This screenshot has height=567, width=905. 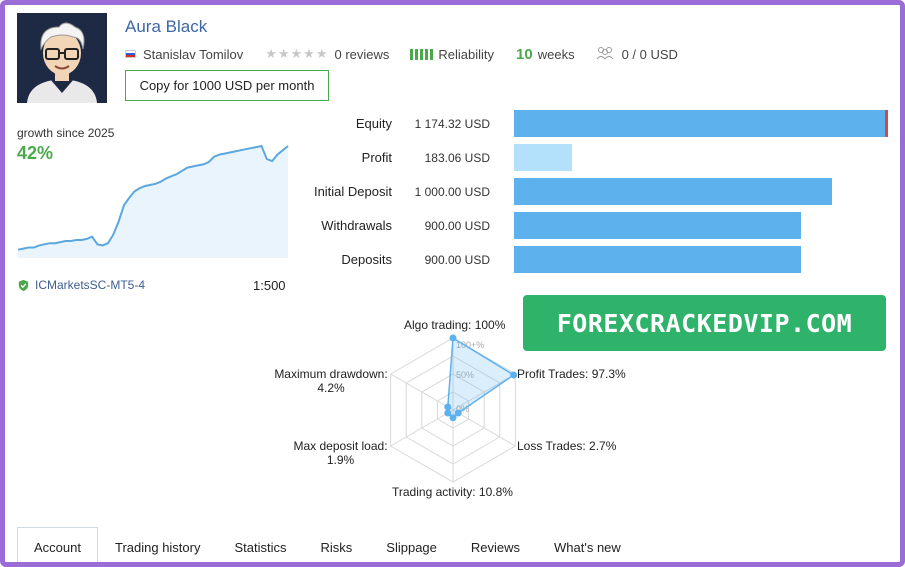 What do you see at coordinates (130, 54) in the screenshot?
I see `russia-flag-icon` at bounding box center [130, 54].